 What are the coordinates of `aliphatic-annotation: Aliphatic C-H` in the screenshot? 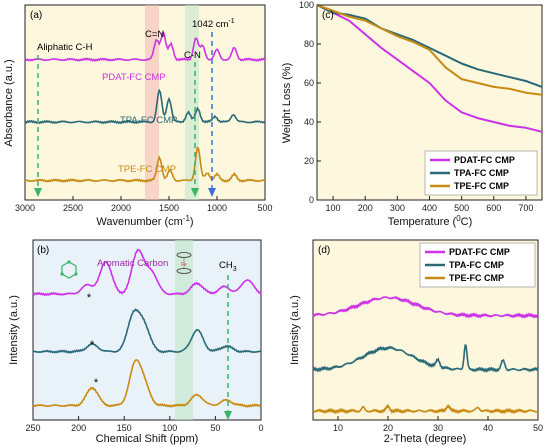 It's located at (65, 47).